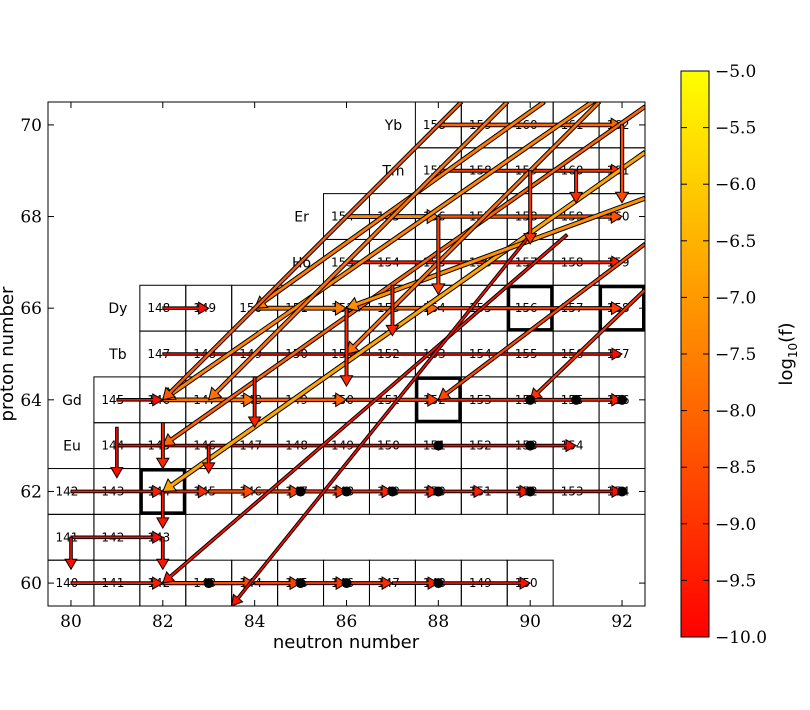 Image resolution: width=810 pixels, height=710 pixels. What do you see at coordinates (67, 491) in the screenshot?
I see `nuclide-mass-label: 142` at bounding box center [67, 491].